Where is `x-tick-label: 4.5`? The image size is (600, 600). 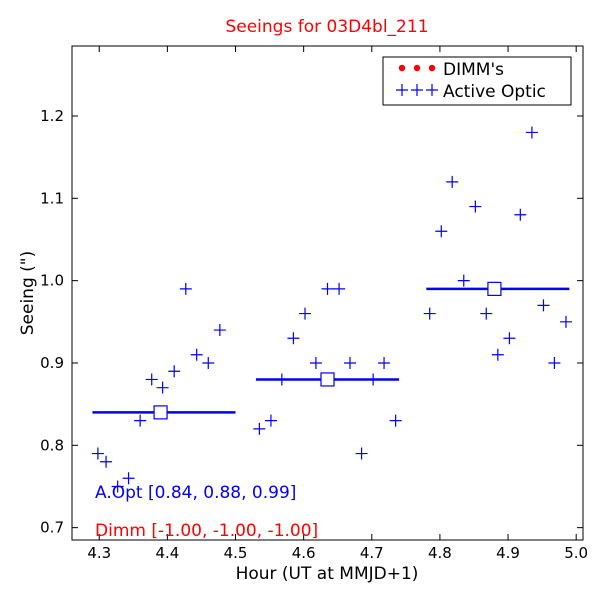 x-tick-label: 4.5 is located at coordinates (236, 553).